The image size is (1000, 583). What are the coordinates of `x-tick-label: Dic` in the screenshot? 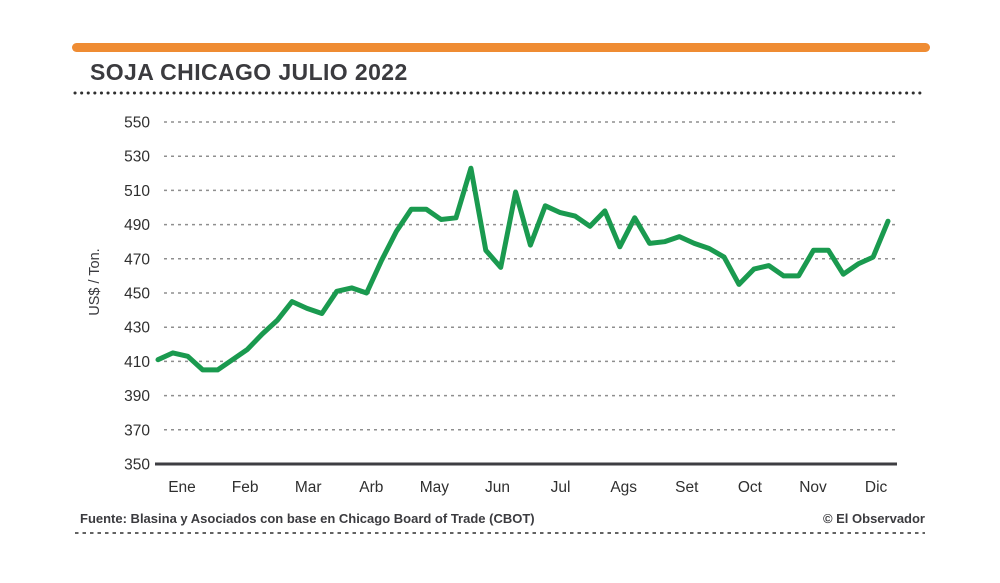 It's located at (876, 487).